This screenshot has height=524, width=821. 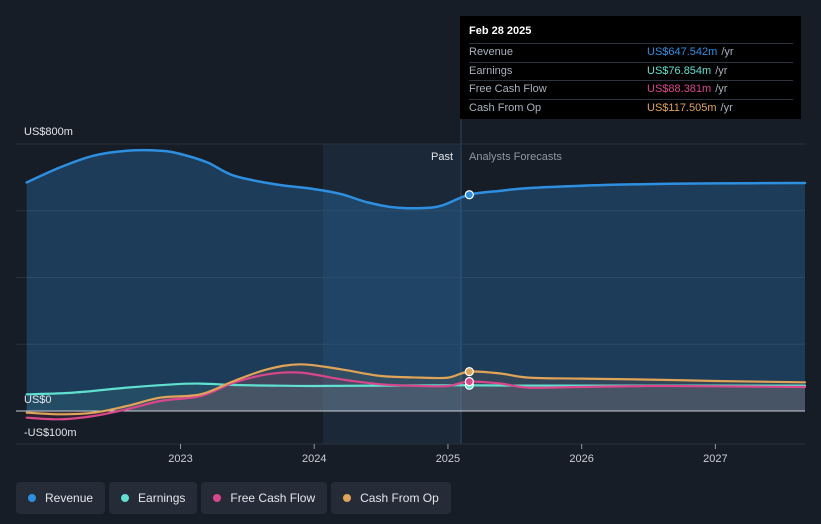 What do you see at coordinates (469, 195) in the screenshot?
I see `revenue-marker` at bounding box center [469, 195].